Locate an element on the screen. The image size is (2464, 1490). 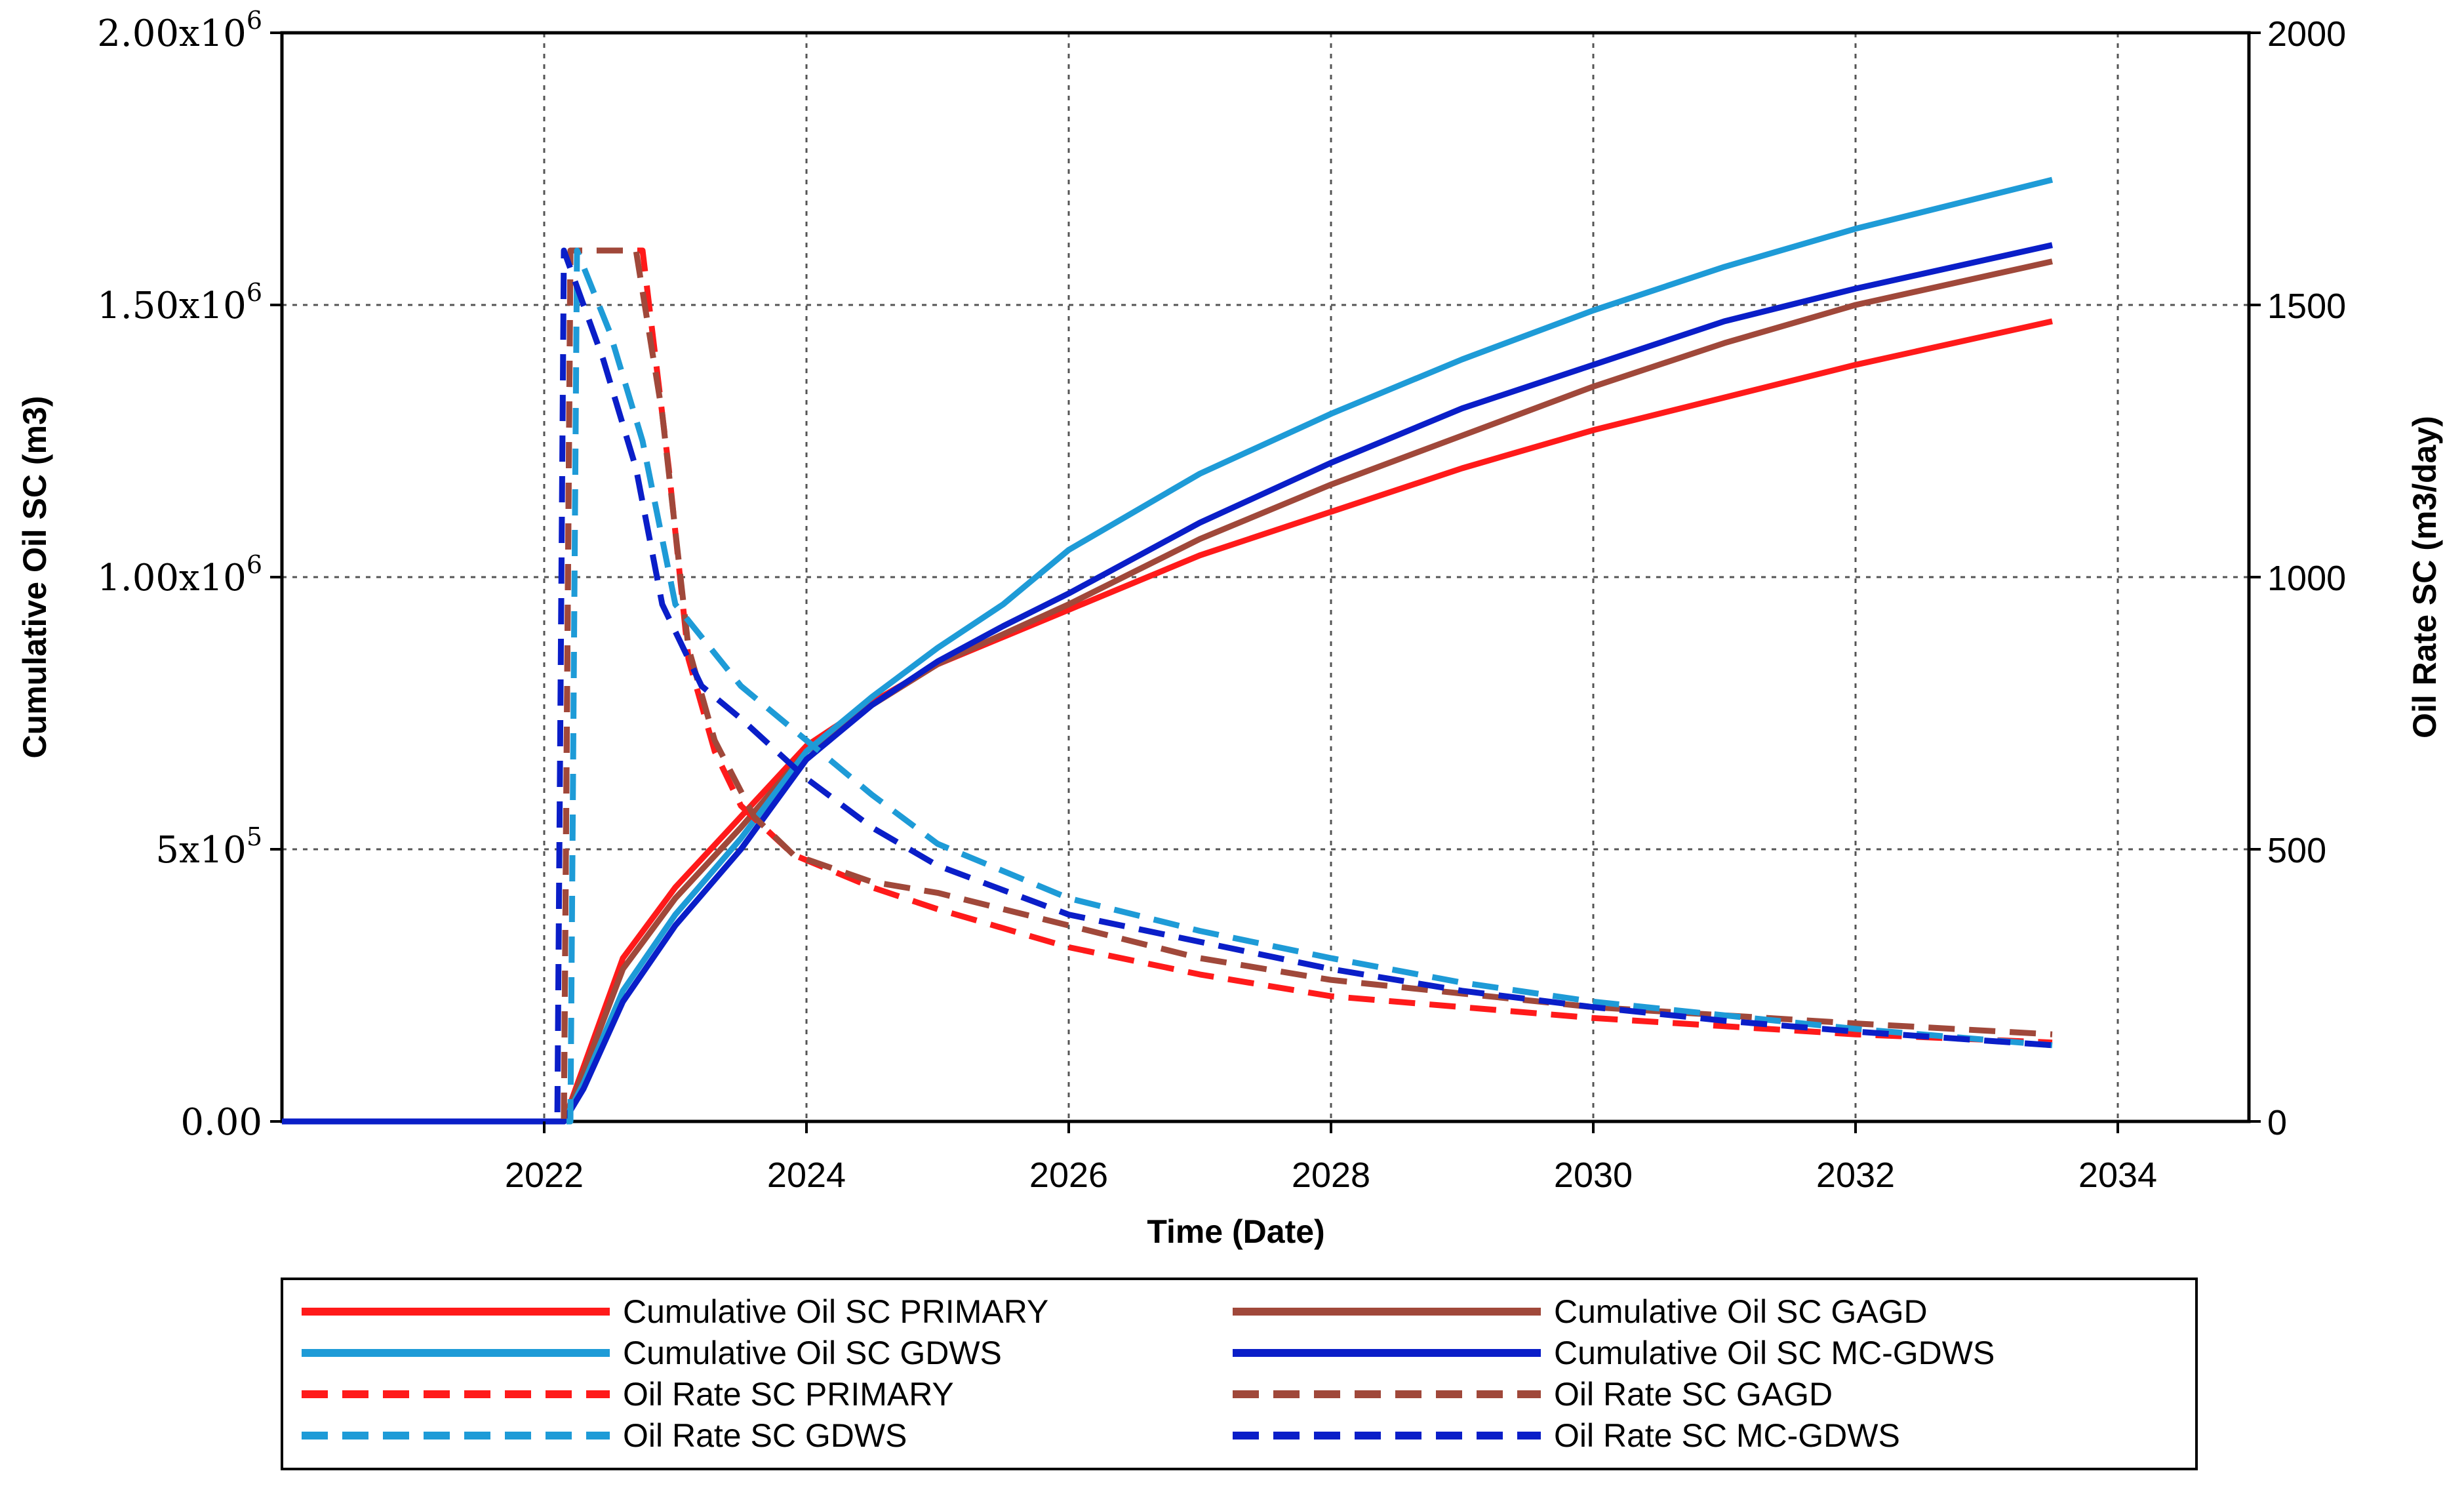
x-tick-label: 2030 is located at coordinates (1594, 1175).